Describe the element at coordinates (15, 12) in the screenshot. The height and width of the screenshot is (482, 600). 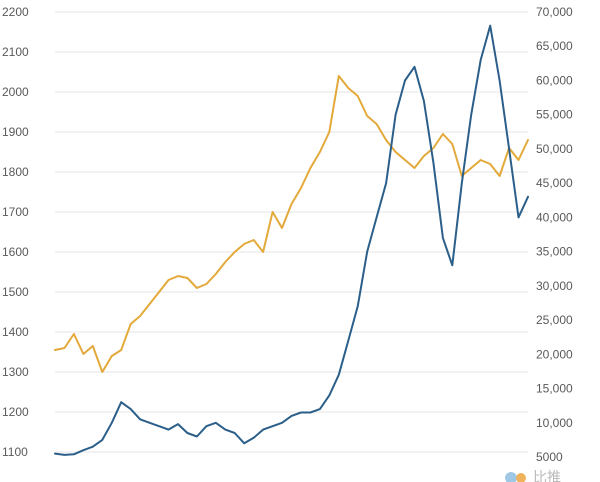
I see `left-tick-label: 2200` at that location.